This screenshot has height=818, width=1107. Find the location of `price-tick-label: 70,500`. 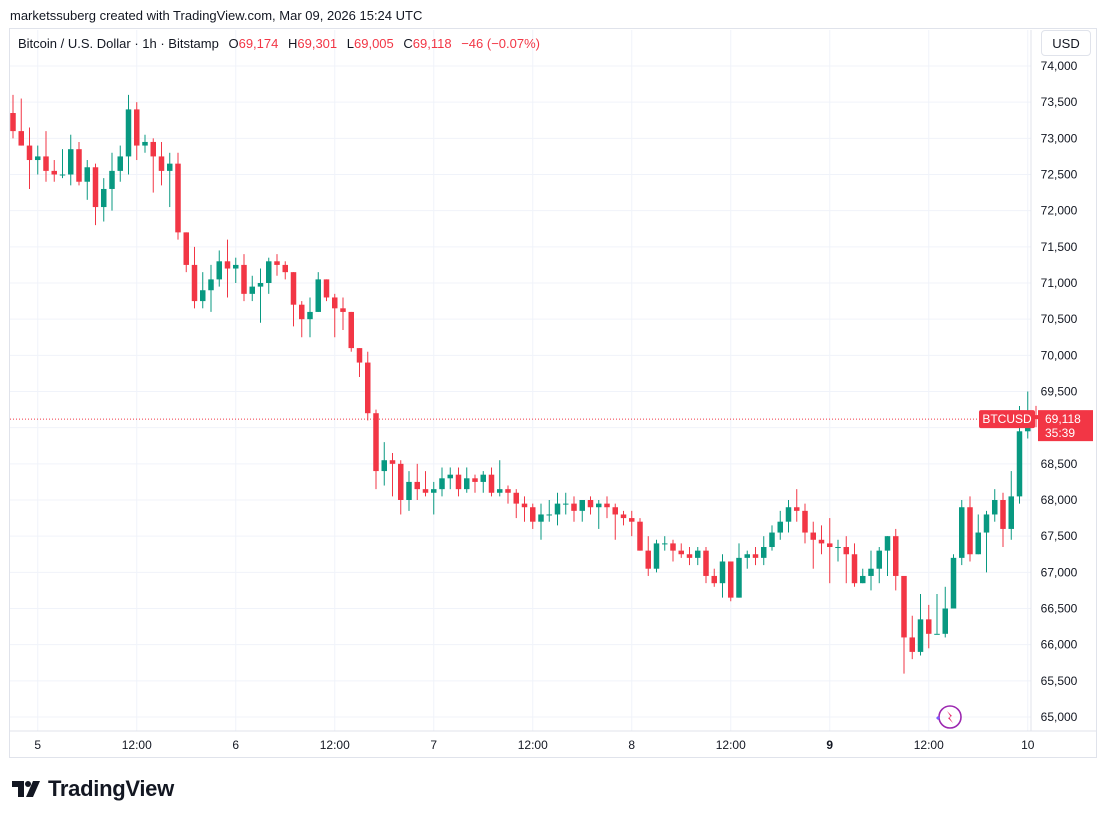

price-tick-label: 70,500 is located at coordinates (1059, 319).